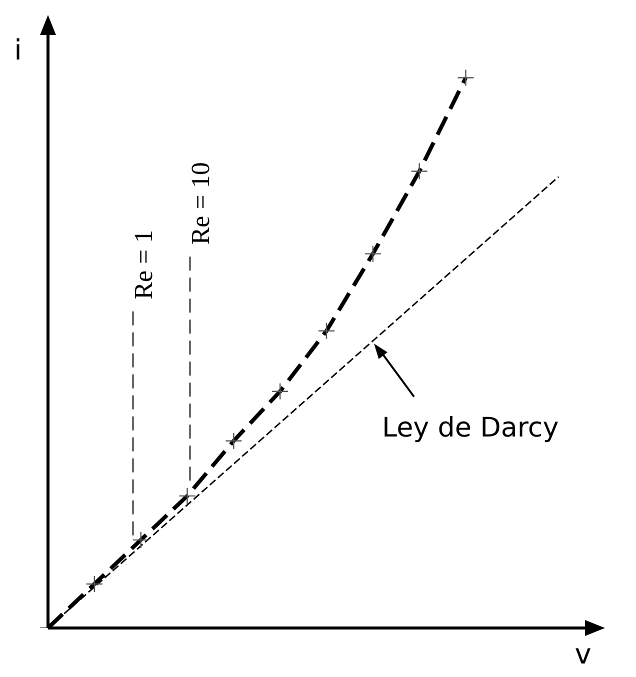  What do you see at coordinates (18, 49) in the screenshot?
I see `y-axis-title: i` at bounding box center [18, 49].